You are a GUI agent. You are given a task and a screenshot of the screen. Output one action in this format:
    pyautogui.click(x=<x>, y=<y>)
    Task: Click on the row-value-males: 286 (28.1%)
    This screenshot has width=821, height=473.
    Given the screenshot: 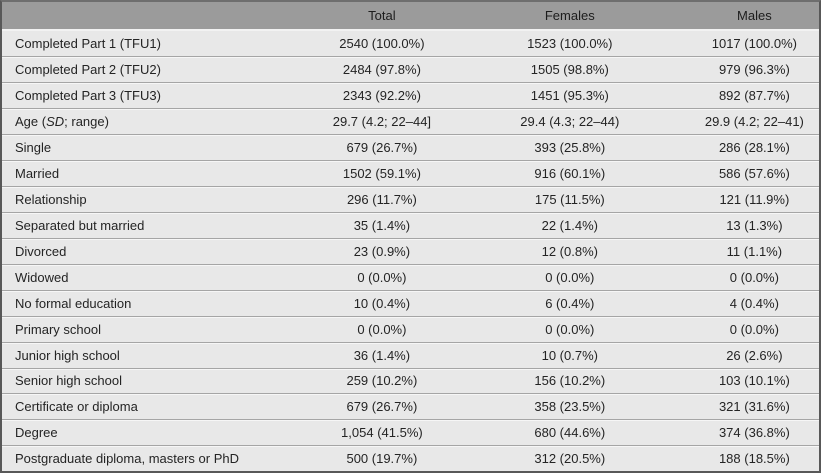 What is the action you would take?
    pyautogui.click(x=741, y=147)
    